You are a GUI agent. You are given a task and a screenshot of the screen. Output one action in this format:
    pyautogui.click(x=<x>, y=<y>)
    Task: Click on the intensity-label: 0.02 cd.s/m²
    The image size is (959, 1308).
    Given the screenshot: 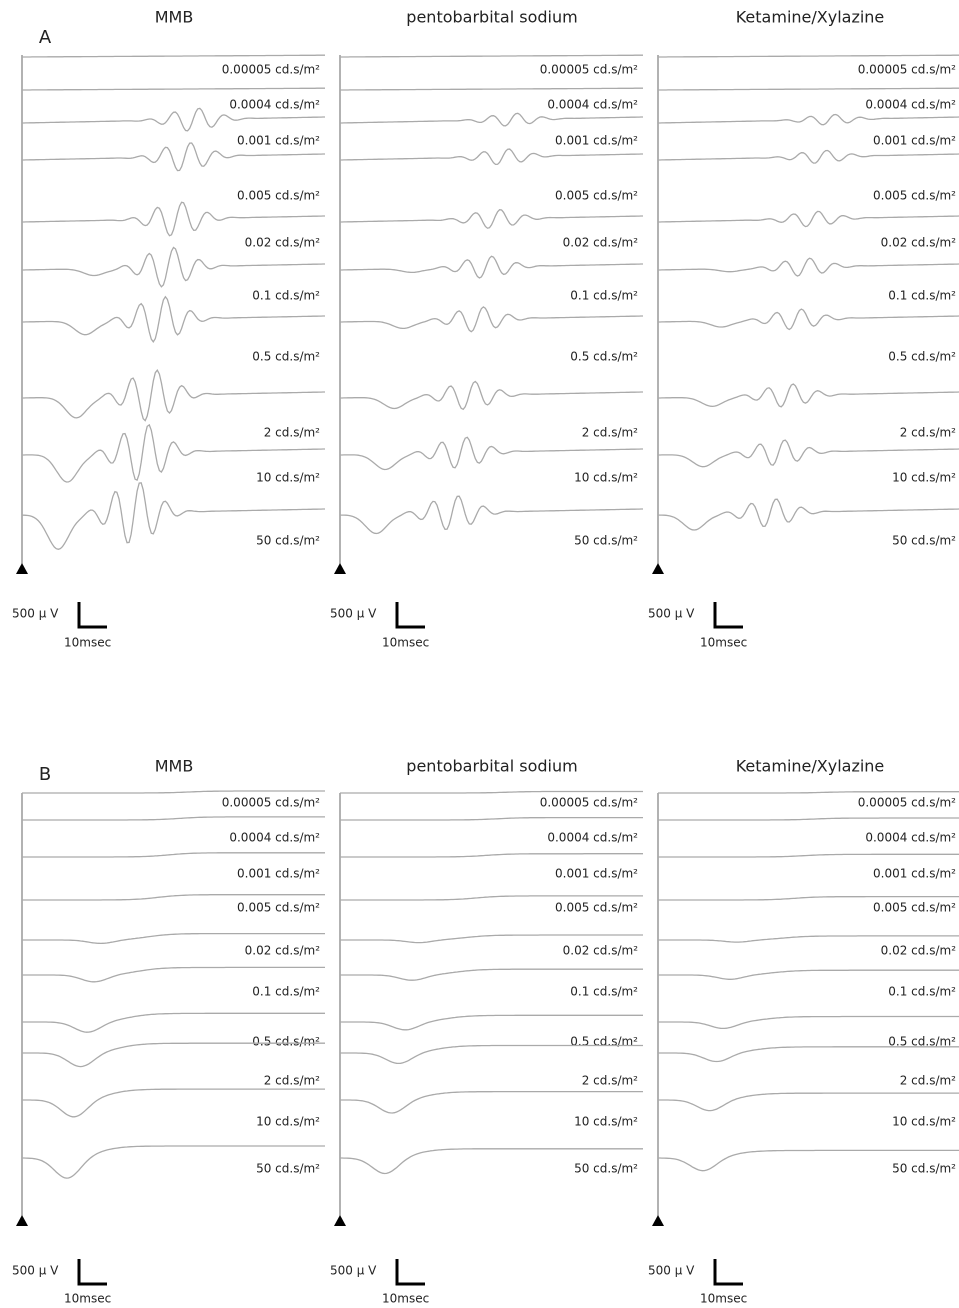 What is the action you would take?
    pyautogui.click(x=919, y=243)
    